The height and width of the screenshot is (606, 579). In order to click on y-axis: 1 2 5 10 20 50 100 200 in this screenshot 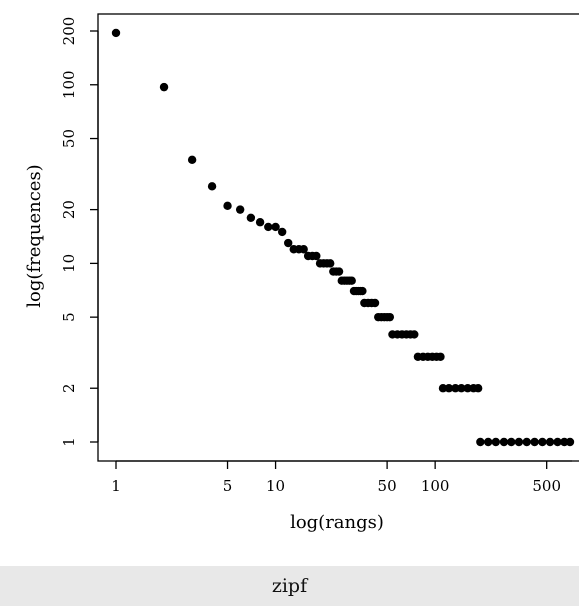, I will do `click(79, 232)`.